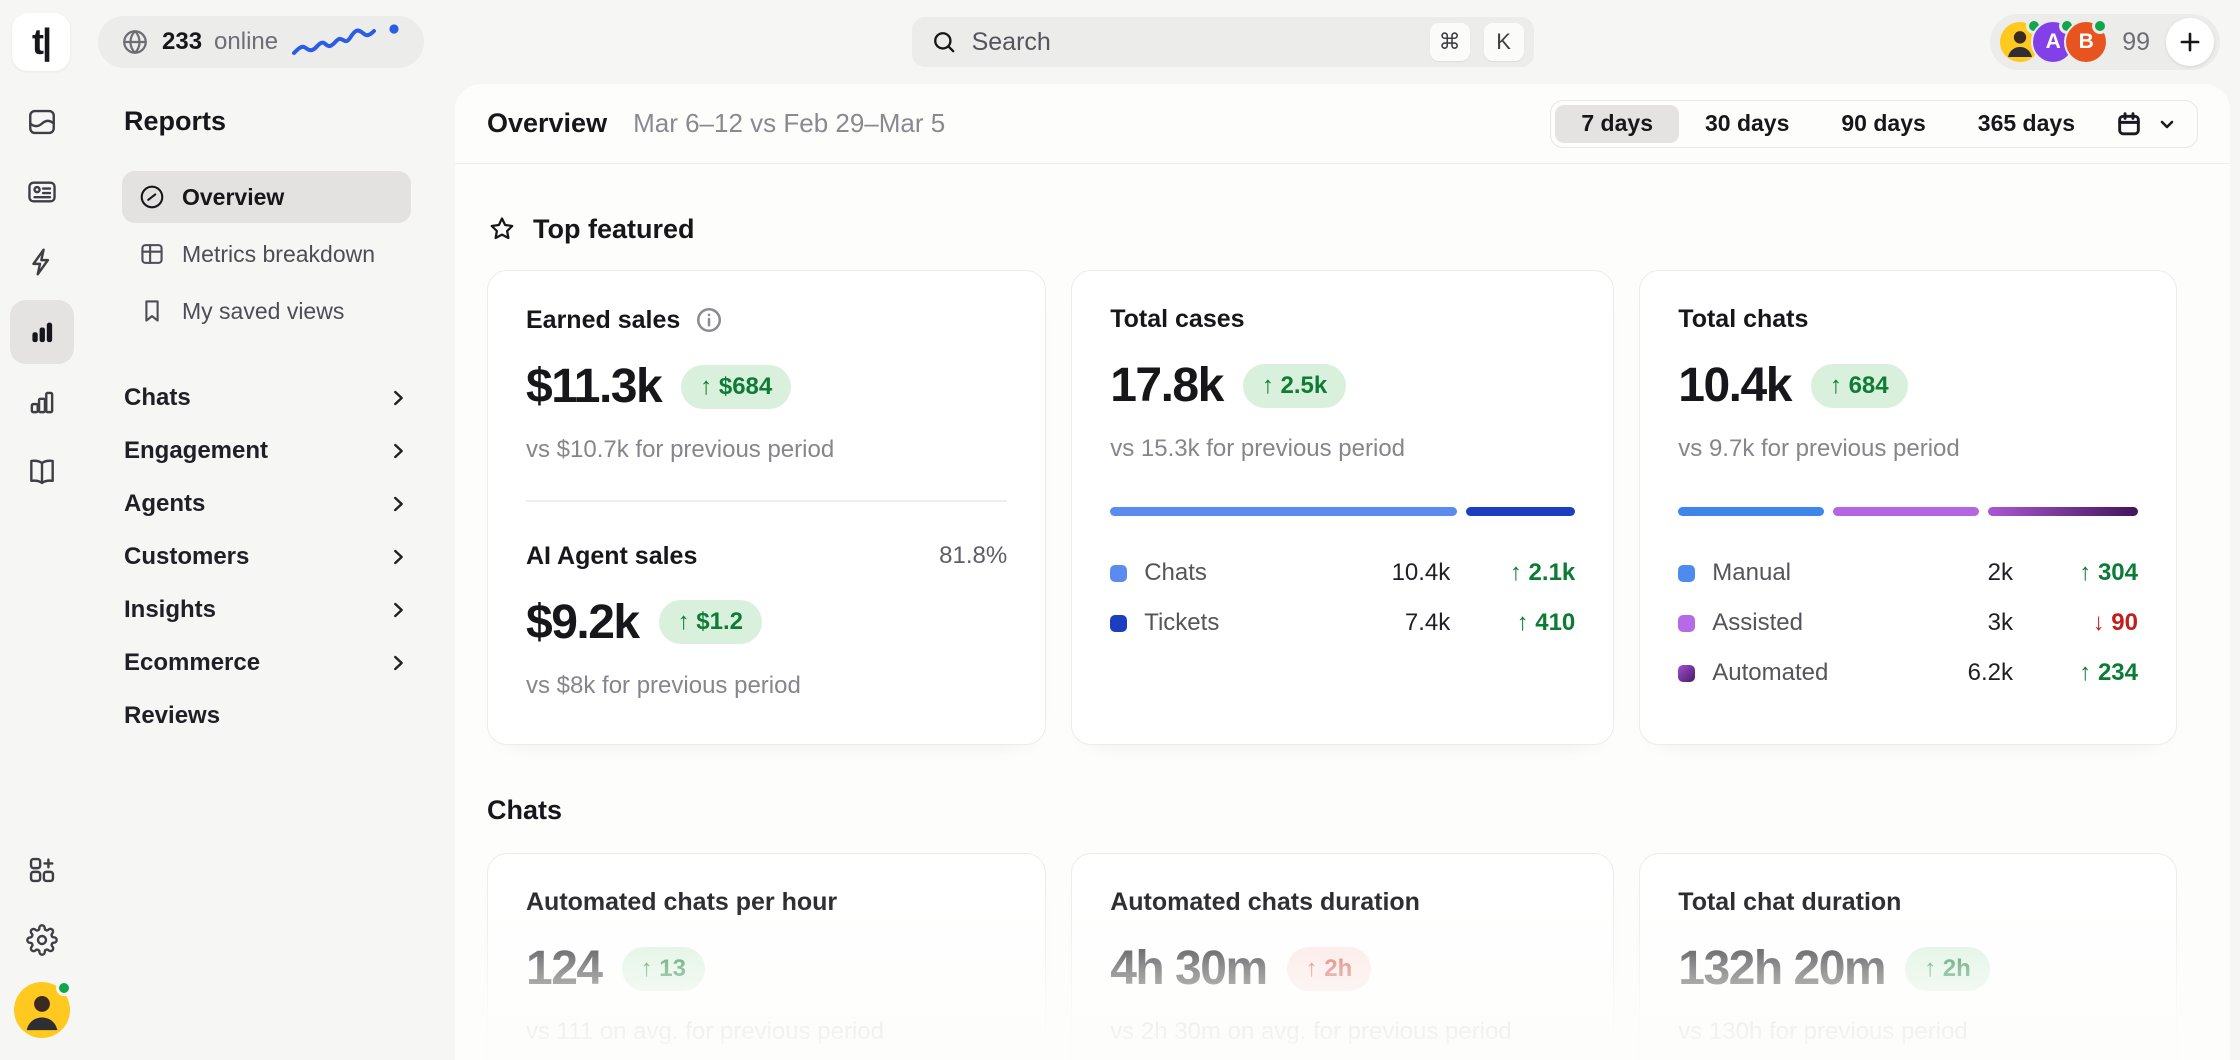 This screenshot has width=2240, height=1060. What do you see at coordinates (709, 320) in the screenshot?
I see `info-icon` at bounding box center [709, 320].